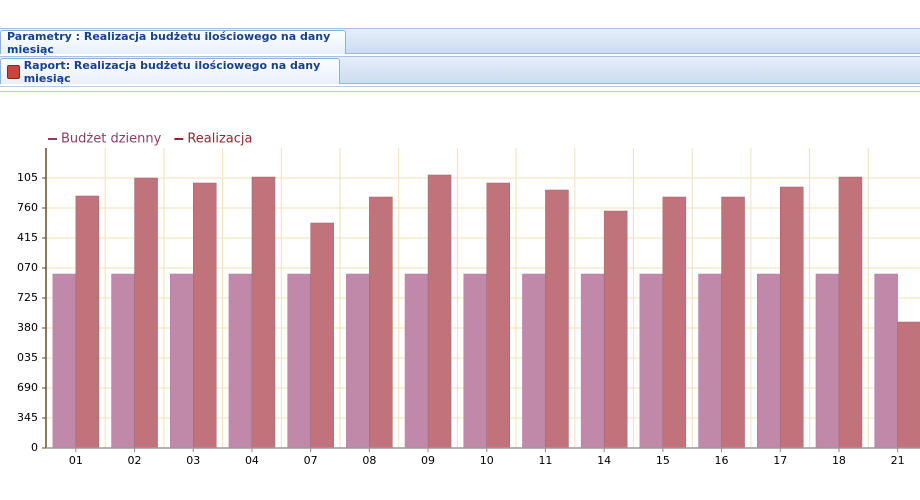  What do you see at coordinates (27, 177) in the screenshot?
I see `y-tick-label: 105` at bounding box center [27, 177].